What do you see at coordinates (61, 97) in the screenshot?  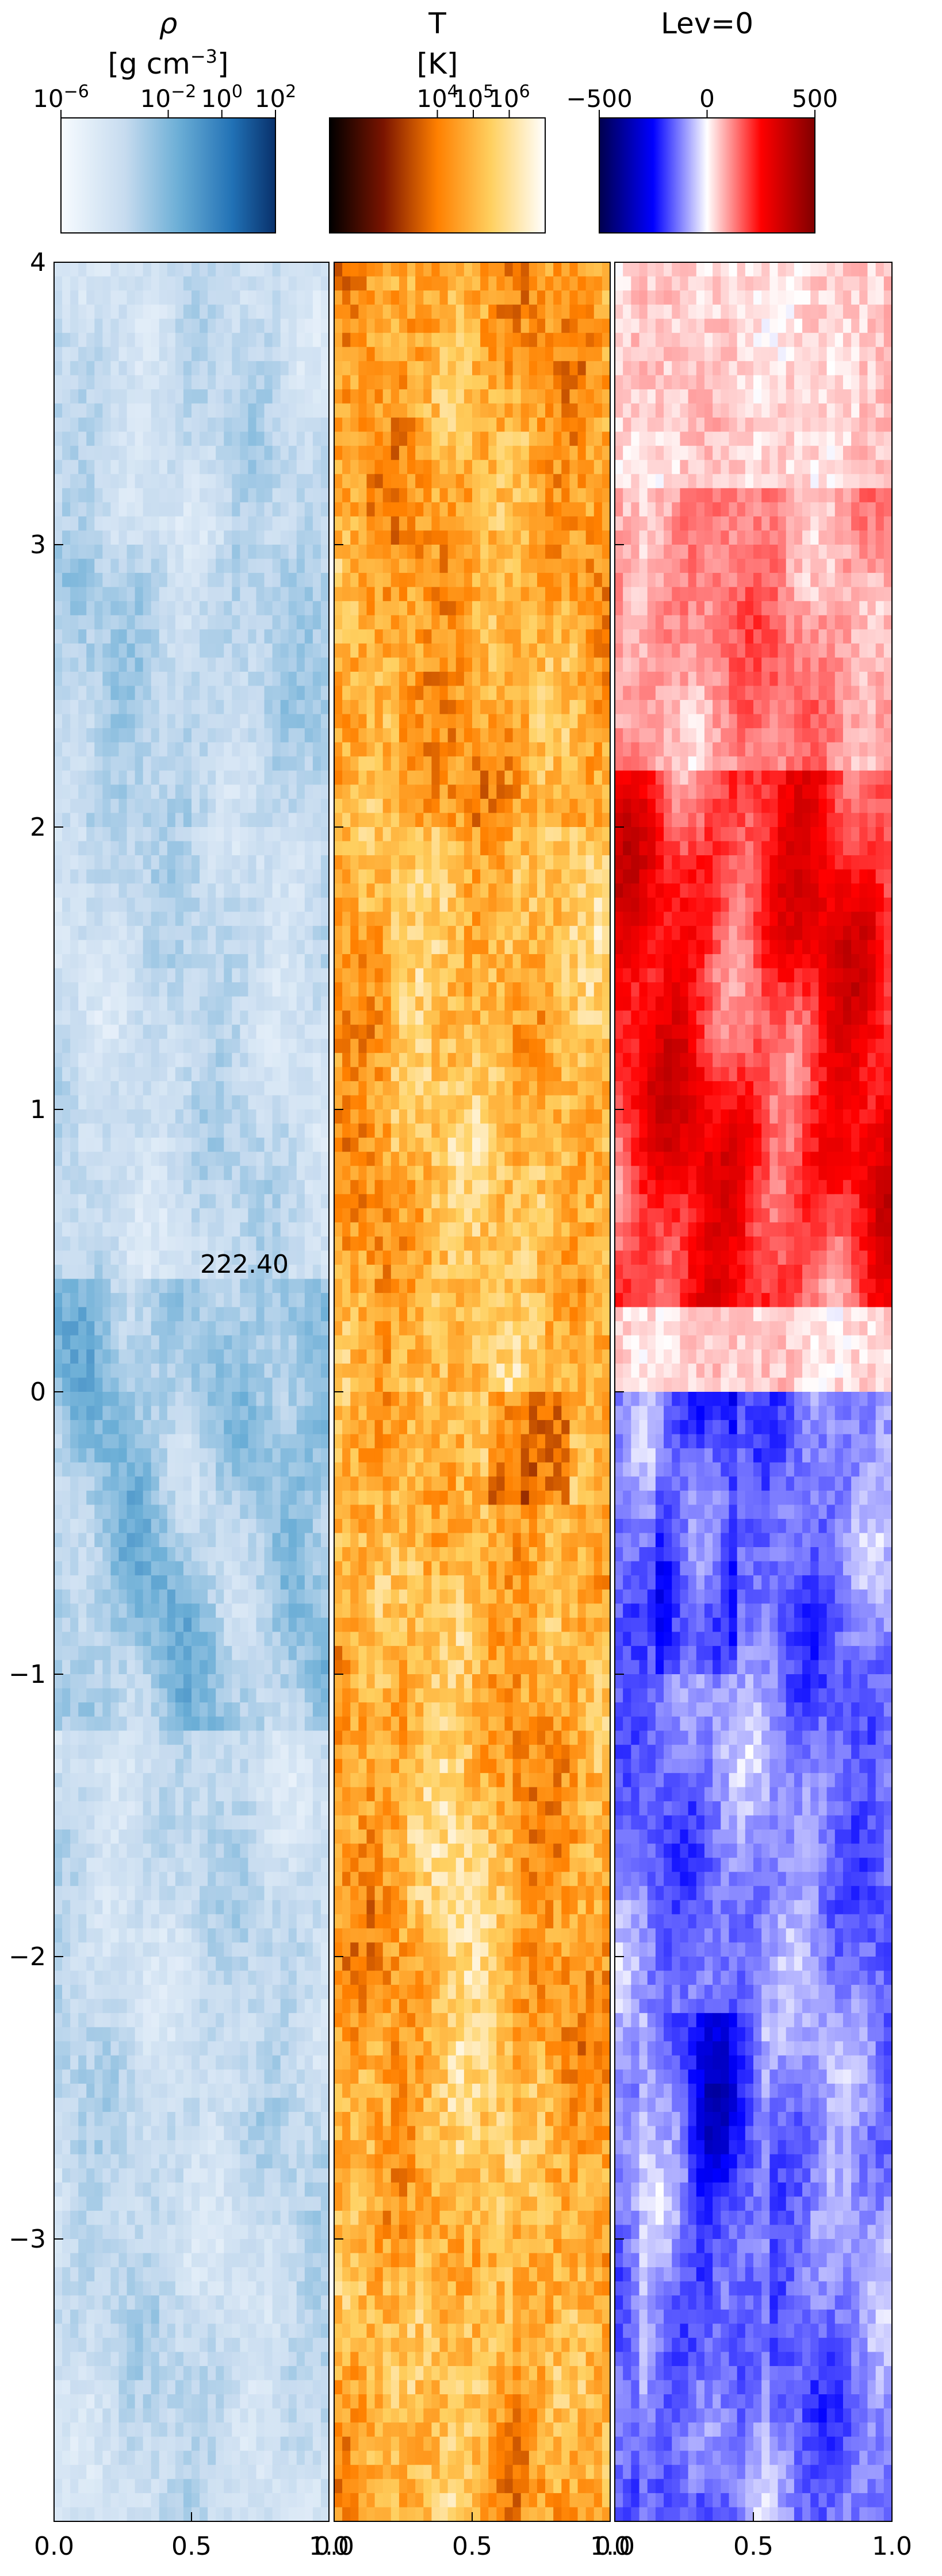 I see `colorbar-tick-label: 10⁻⁶` at bounding box center [61, 97].